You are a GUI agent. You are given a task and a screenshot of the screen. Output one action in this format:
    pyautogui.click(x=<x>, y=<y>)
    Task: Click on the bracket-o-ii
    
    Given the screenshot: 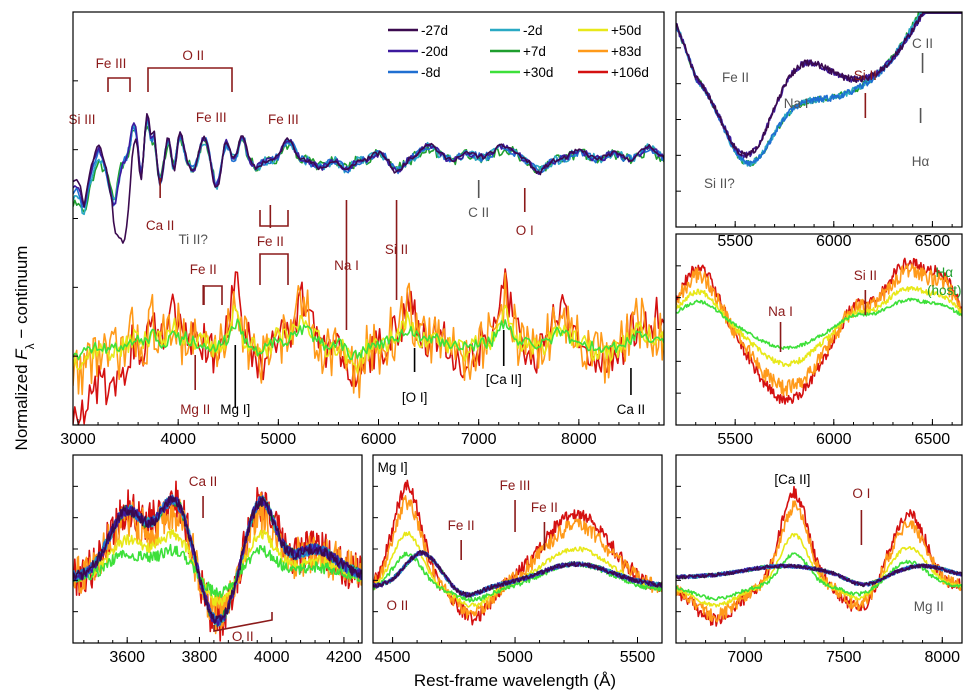 What is the action you would take?
    pyautogui.click(x=190, y=79)
    